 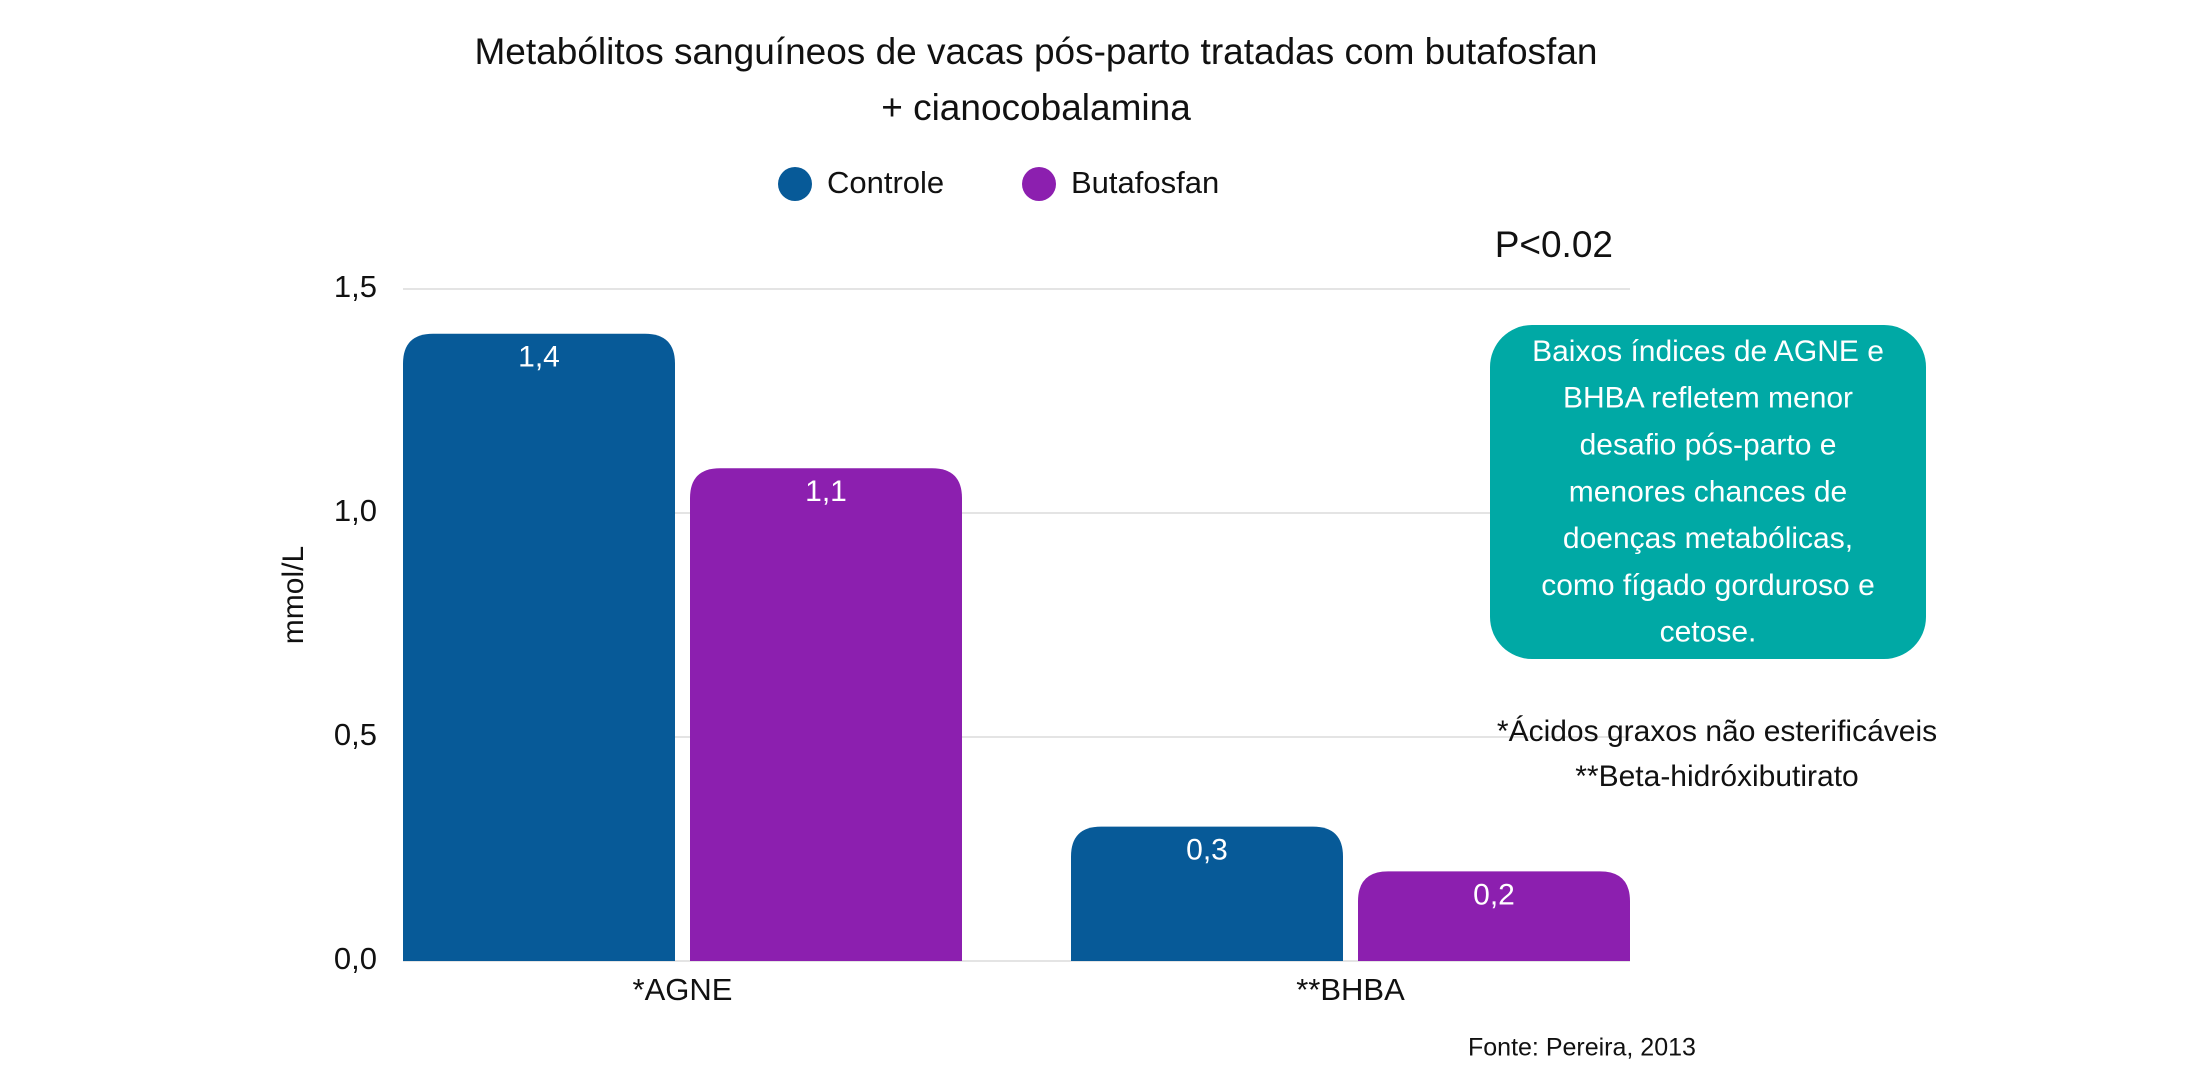 I want to click on annotation: P<0.02, so click(x=1554, y=244).